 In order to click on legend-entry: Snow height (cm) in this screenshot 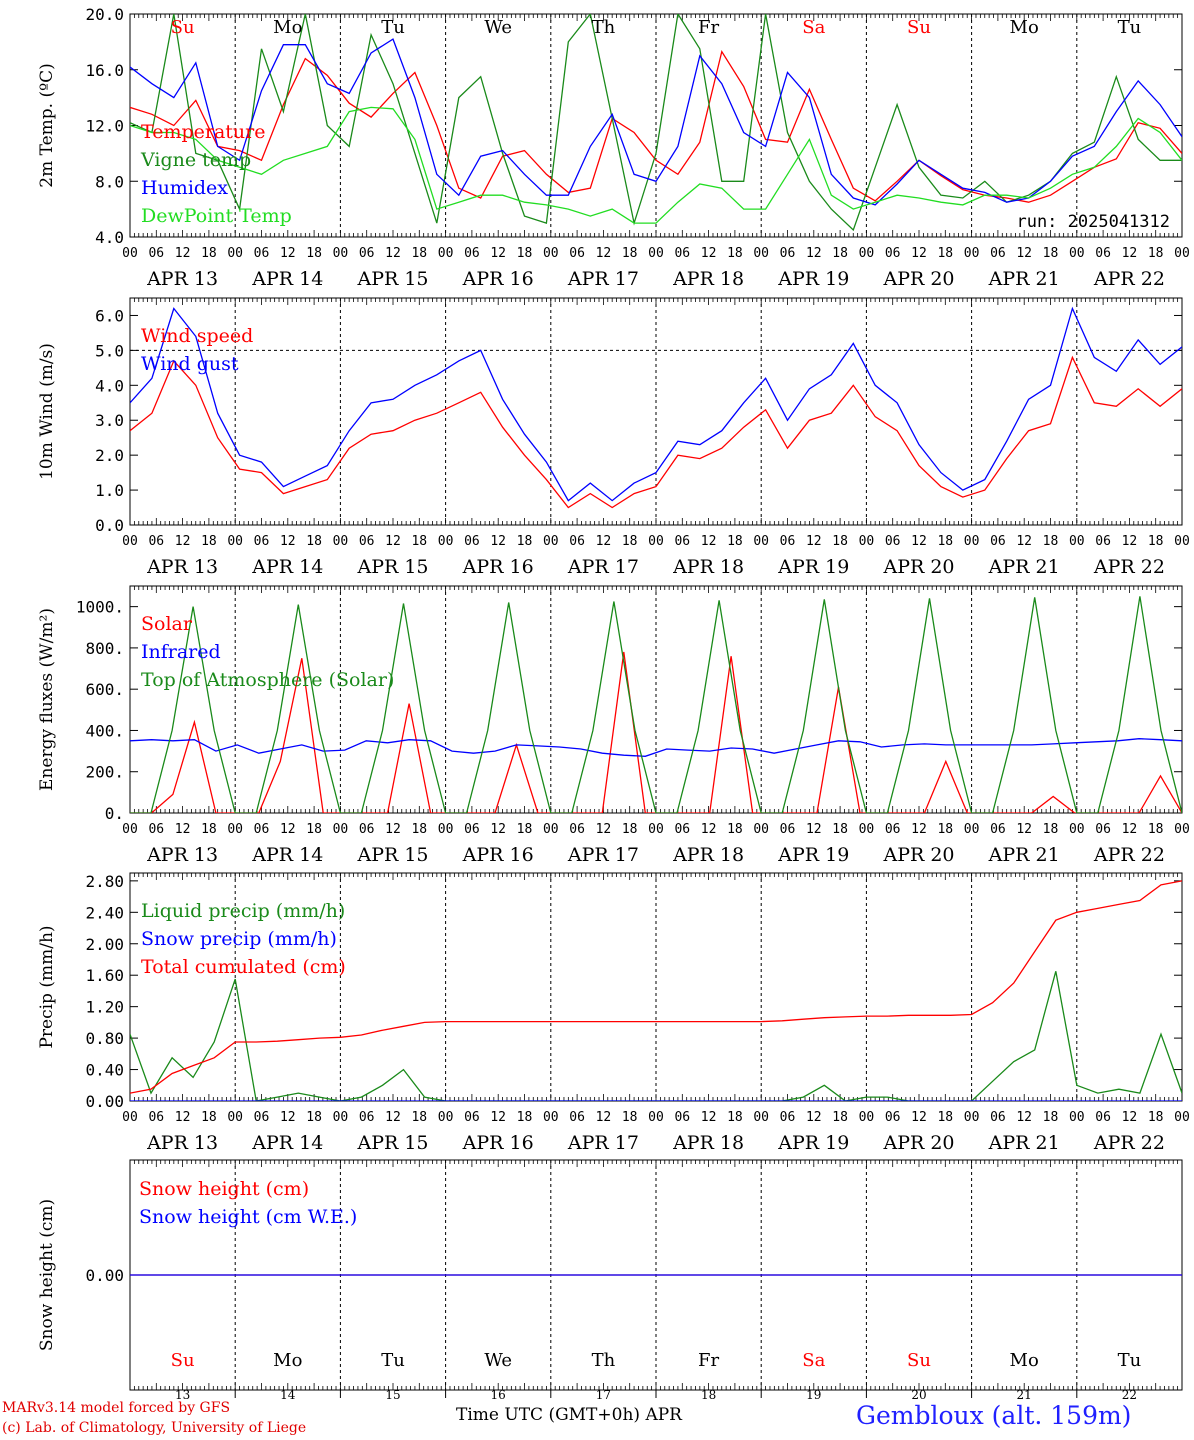, I will do `click(224, 1189)`.